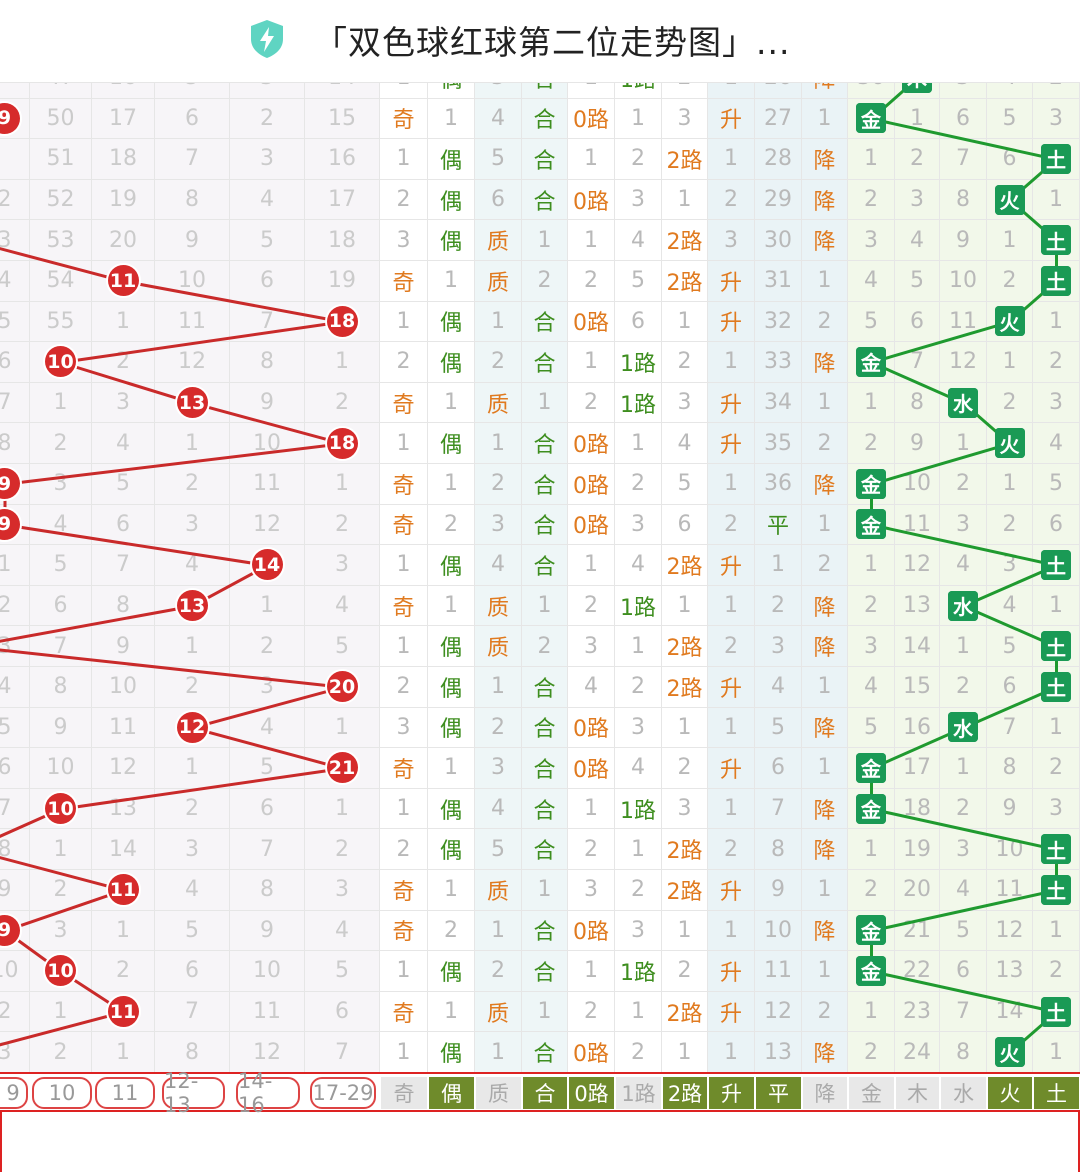 Image resolution: width=1080 pixels, height=1172 pixels. Describe the element at coordinates (545, 1093) in the screenshot. I see `toggle-filter-button: 合` at that location.